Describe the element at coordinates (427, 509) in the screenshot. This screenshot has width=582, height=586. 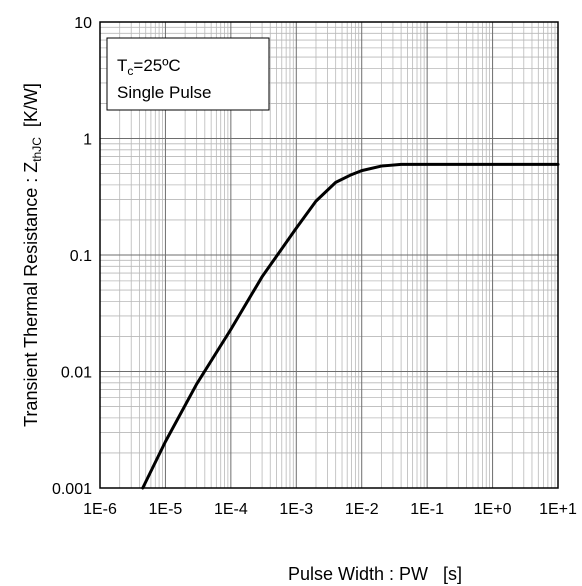
I see `x-tick-label: 1E-1` at that location.